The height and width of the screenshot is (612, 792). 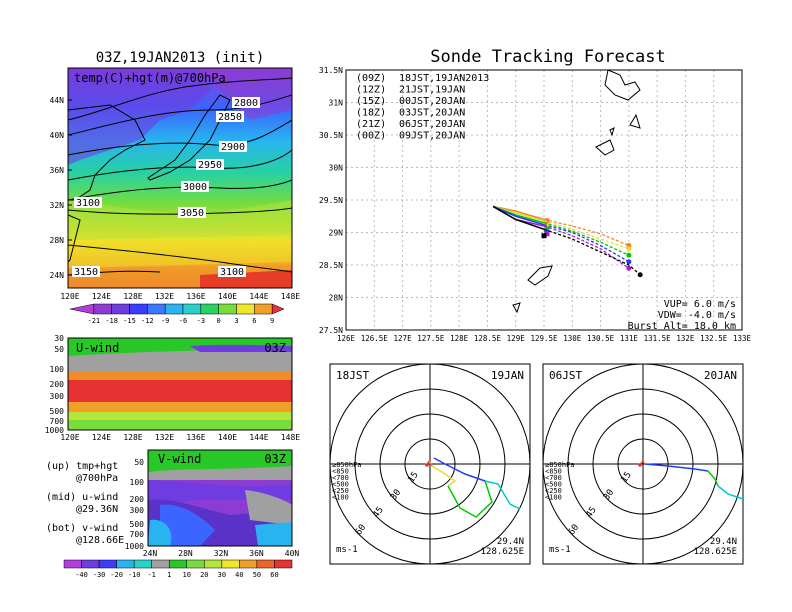 I want to click on map-frame, so click(x=180, y=178).